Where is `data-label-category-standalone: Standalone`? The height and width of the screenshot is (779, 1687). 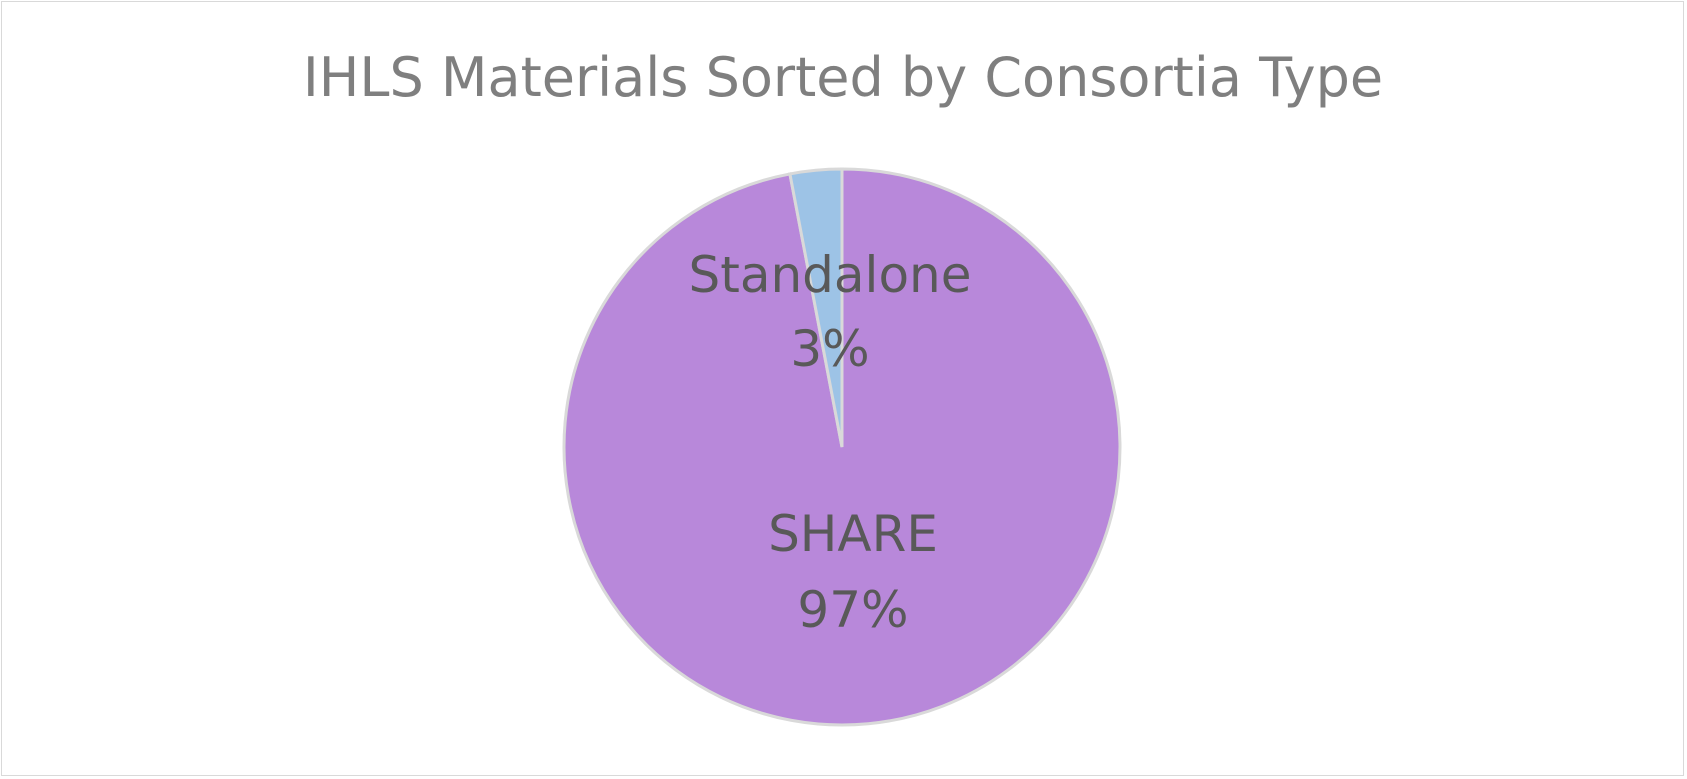
data-label-category-standalone: Standalone is located at coordinates (830, 275).